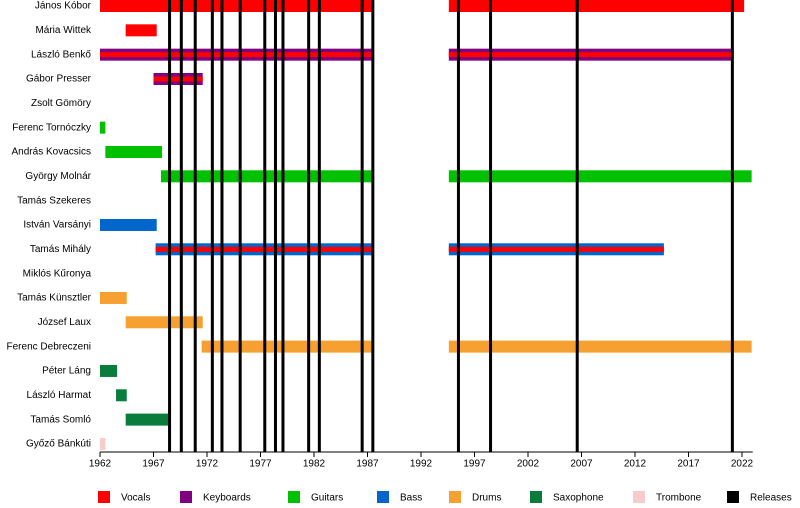  Describe the element at coordinates (60, 249) in the screenshot. I see `member-label: Tamás Mihály` at that location.